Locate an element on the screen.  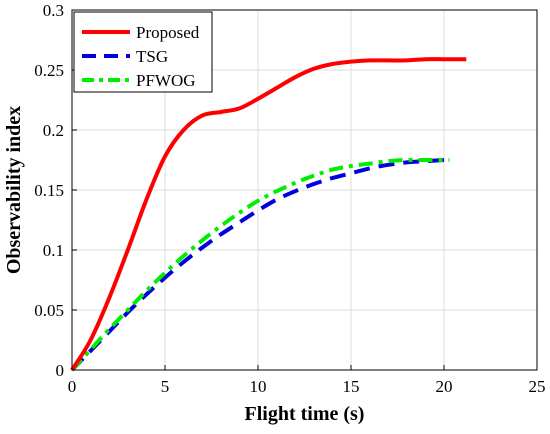
legend-label-proposed: Proposed is located at coordinates (168, 32).